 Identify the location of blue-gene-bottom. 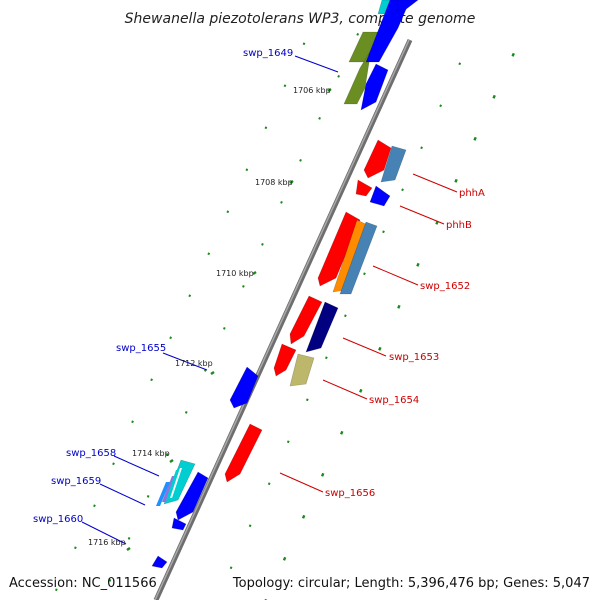
(159, 562).